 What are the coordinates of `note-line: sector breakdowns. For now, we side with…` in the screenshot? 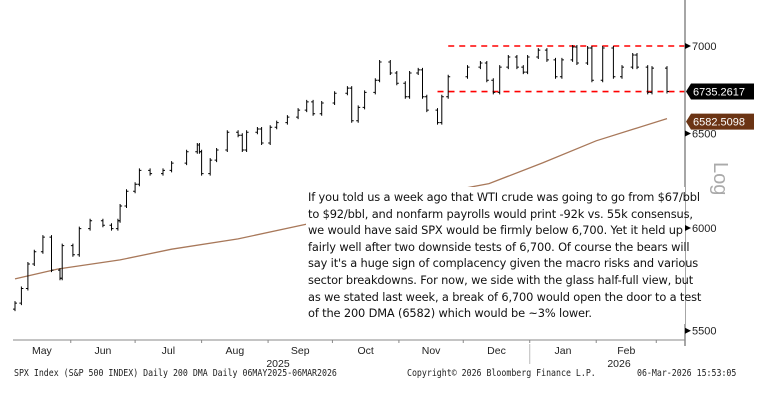 It's located at (501, 279).